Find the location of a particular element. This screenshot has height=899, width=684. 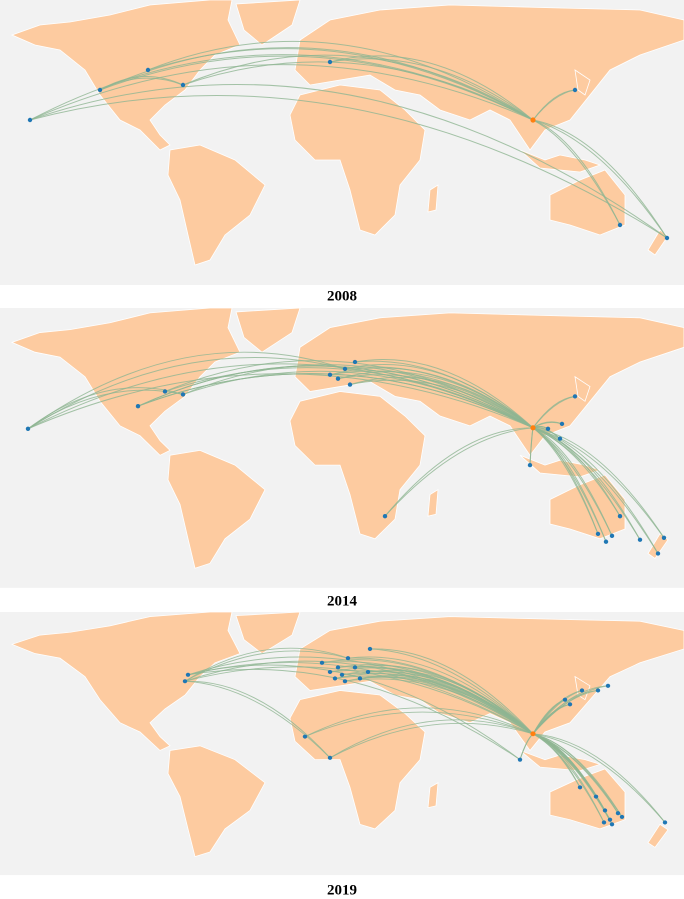

panel-caption: 2008 is located at coordinates (342, 296).